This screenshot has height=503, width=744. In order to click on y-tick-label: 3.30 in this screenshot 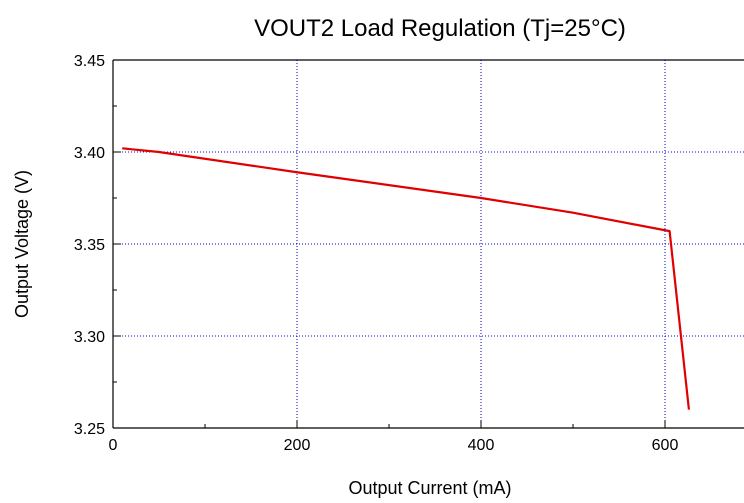, I will do `click(89, 337)`.